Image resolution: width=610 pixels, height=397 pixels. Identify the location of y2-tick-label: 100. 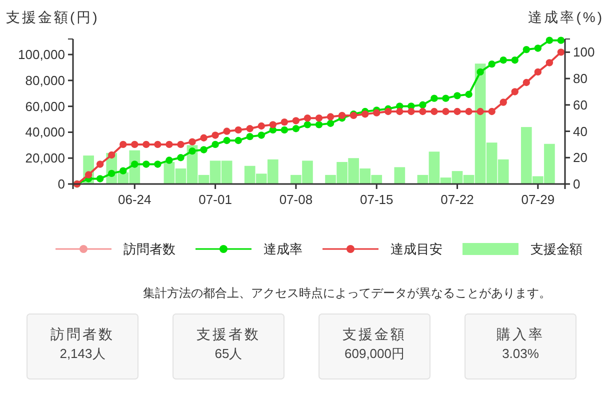
(584, 52).